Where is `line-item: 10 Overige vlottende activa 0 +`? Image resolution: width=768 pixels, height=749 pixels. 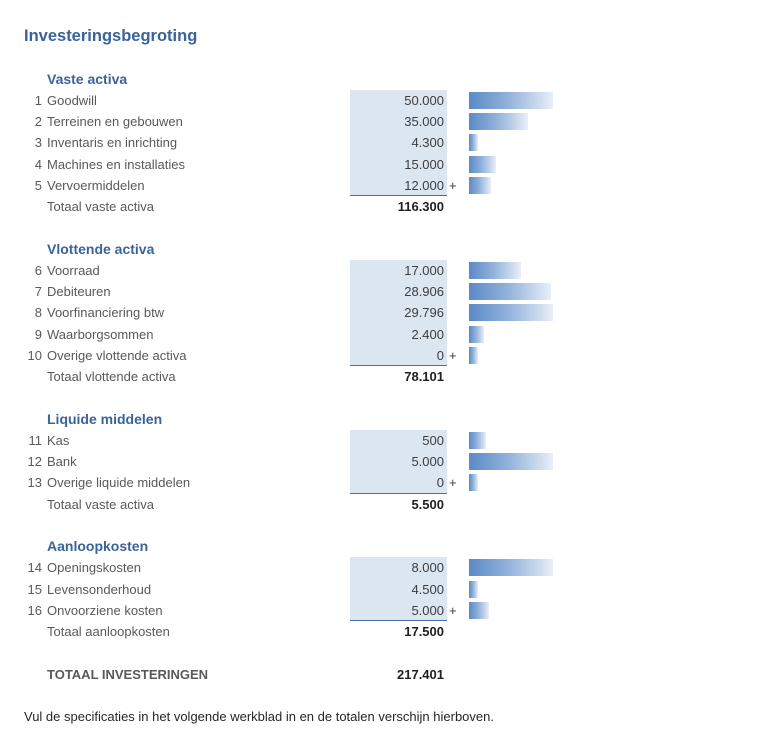
line-item: 10 Overige vlottende activa 0 + is located at coordinates (384, 355).